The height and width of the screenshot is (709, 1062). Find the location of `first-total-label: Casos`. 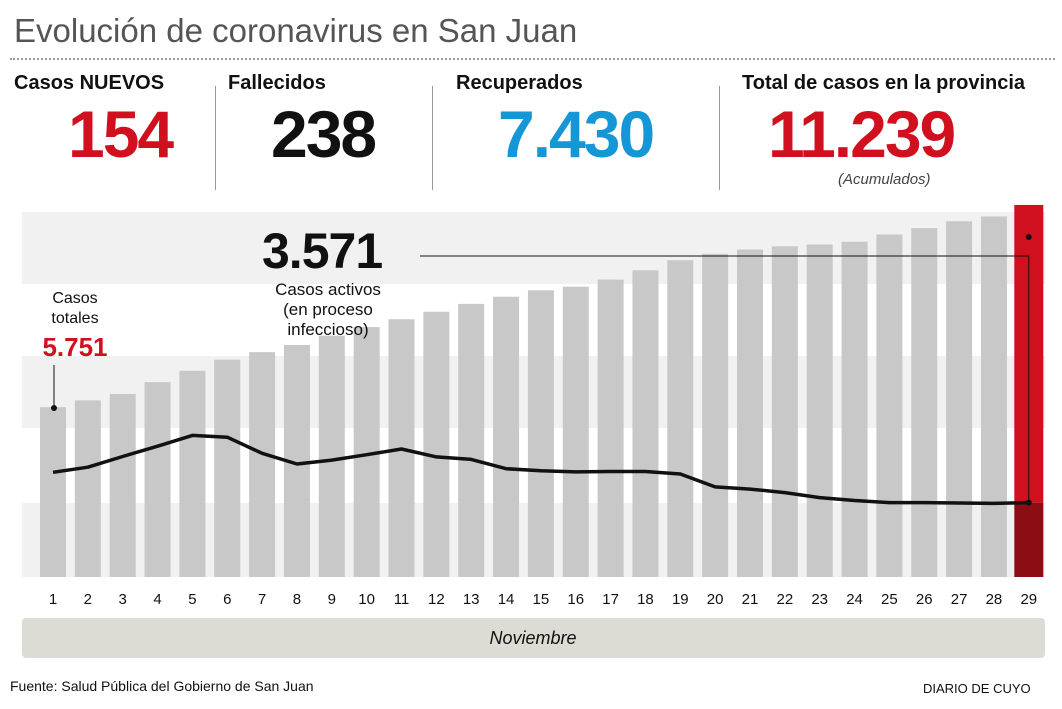

first-total-label: Casos is located at coordinates (74, 298).